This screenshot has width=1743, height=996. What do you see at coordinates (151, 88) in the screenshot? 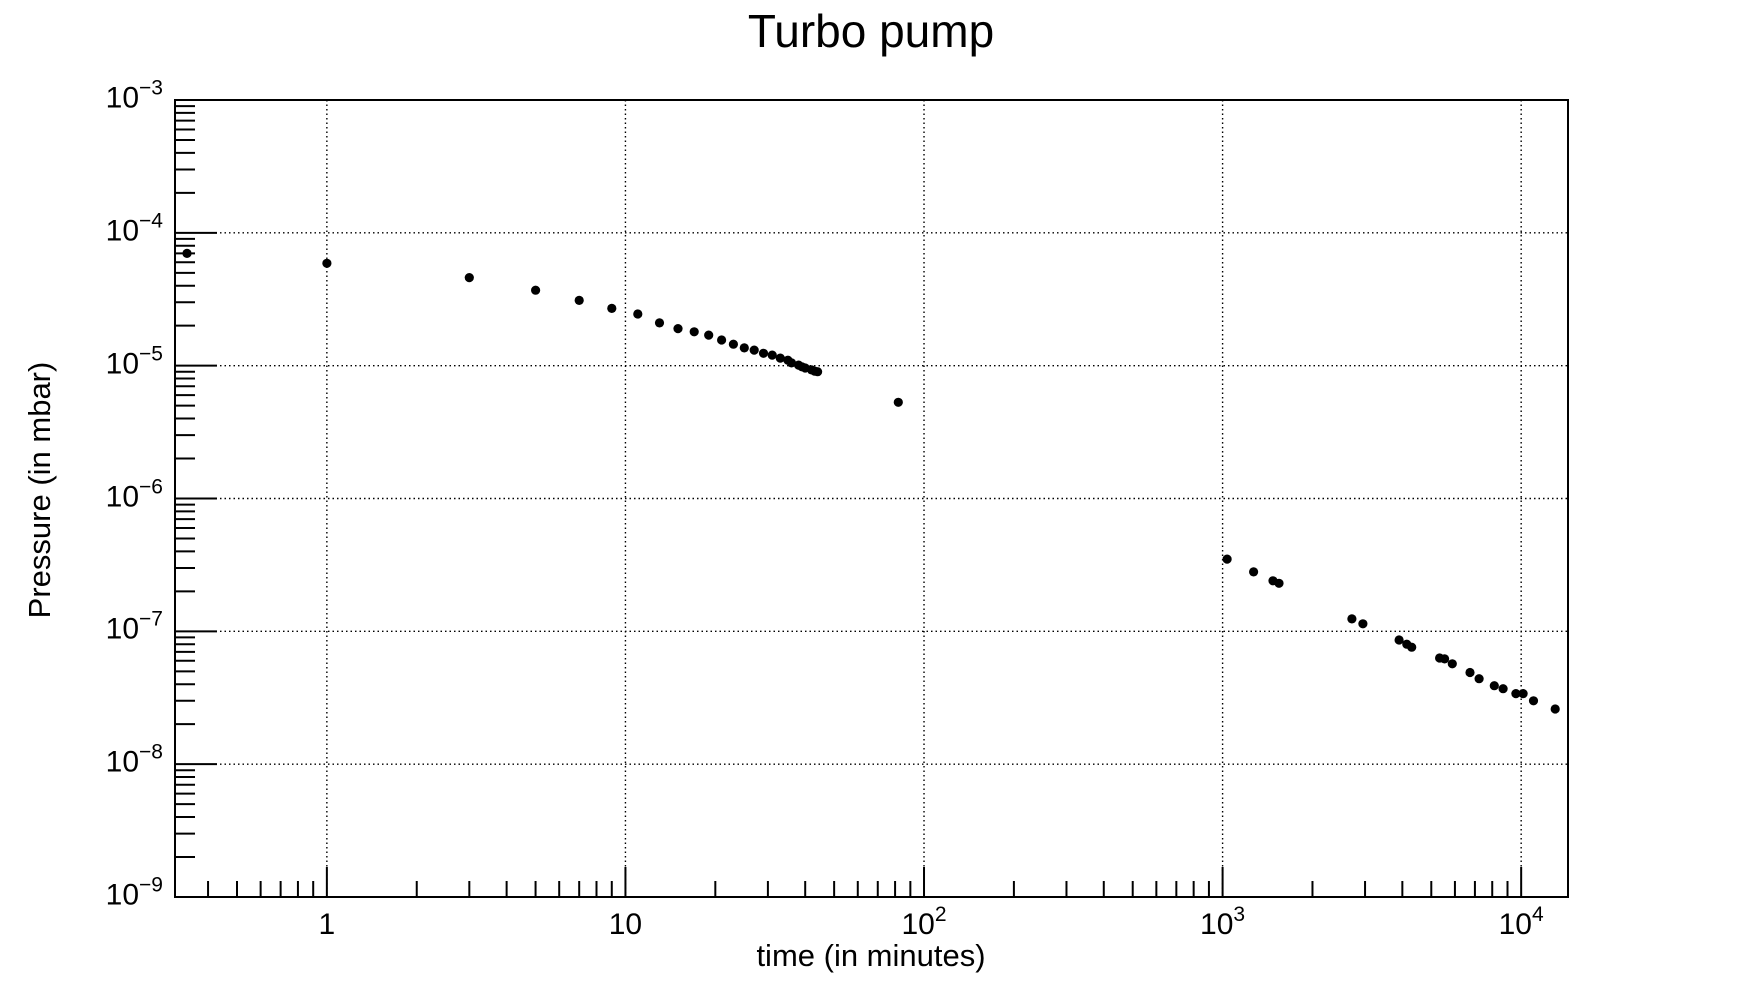
I see `tick-exponent: −3` at bounding box center [151, 88].